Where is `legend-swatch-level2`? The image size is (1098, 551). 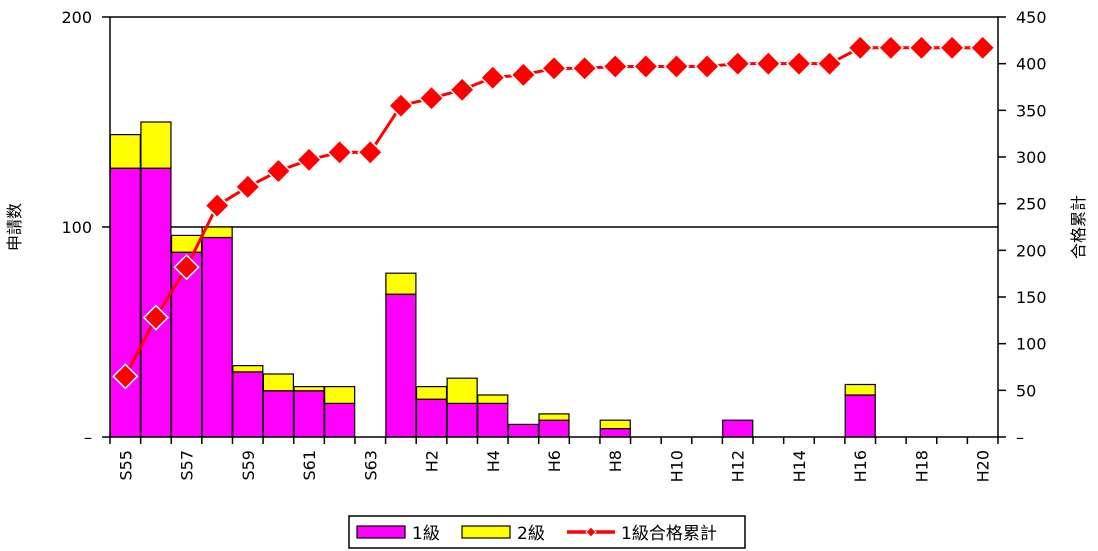 legend-swatch-level2 is located at coordinates (486, 532).